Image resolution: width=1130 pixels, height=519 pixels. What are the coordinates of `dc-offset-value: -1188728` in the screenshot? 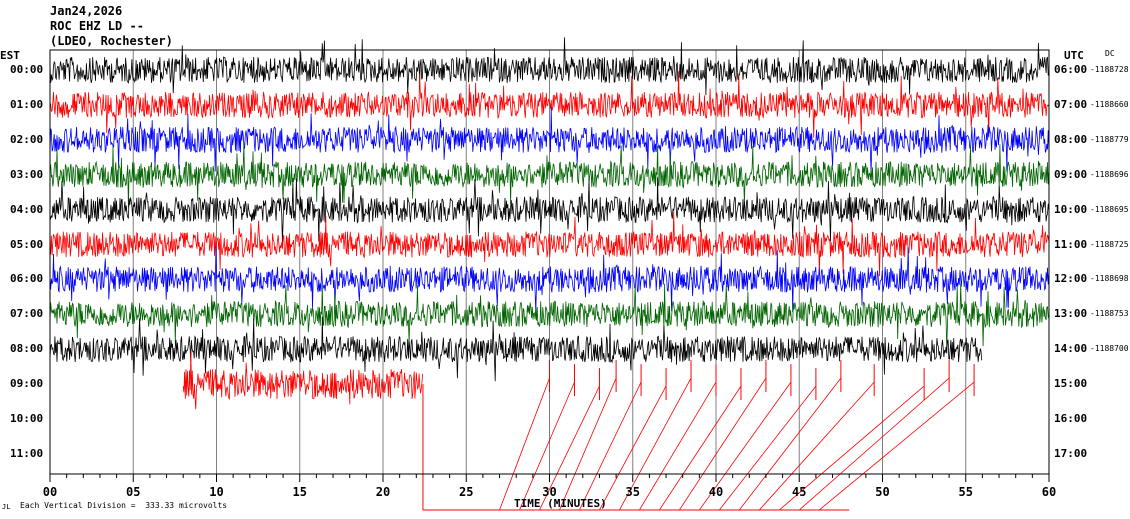 It's located at (1109, 69).